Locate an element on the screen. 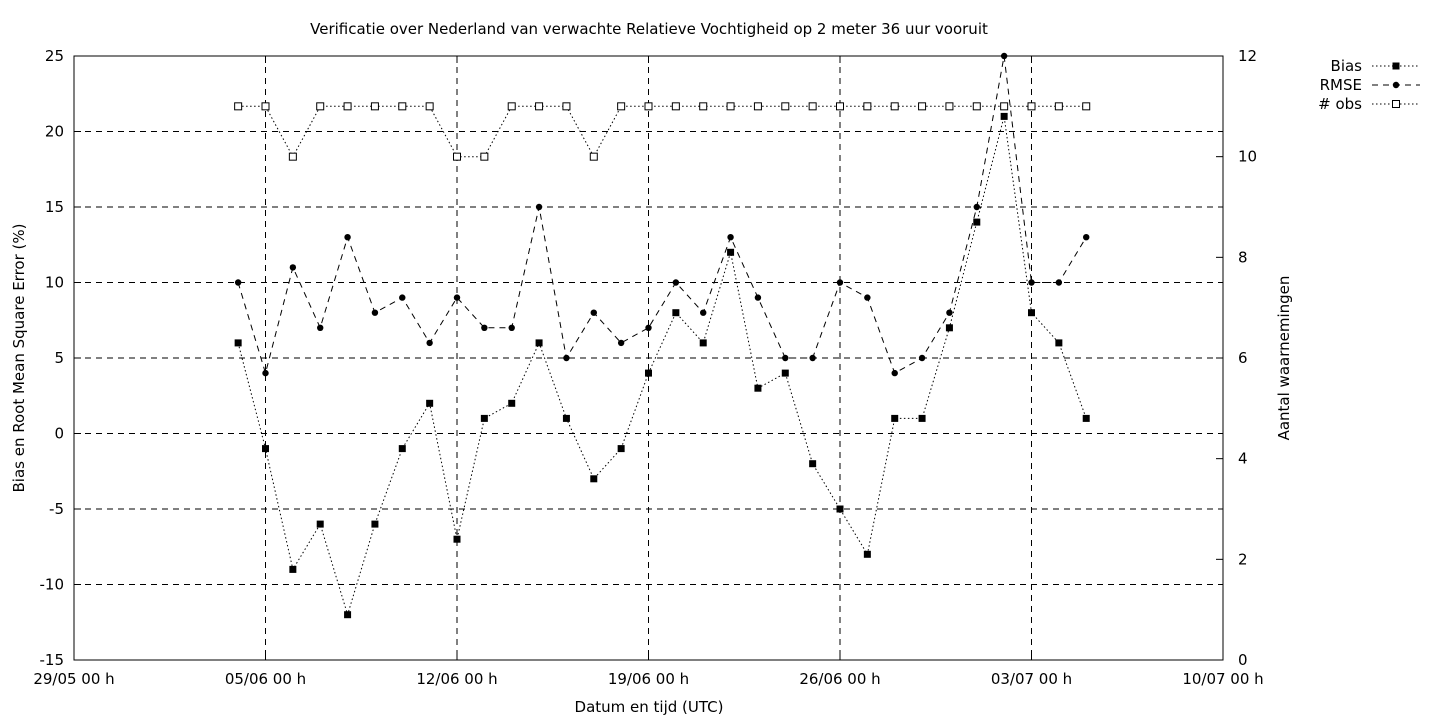 The width and height of the screenshot is (1440, 720). y2-tick-label: 12 is located at coordinates (1247, 56).